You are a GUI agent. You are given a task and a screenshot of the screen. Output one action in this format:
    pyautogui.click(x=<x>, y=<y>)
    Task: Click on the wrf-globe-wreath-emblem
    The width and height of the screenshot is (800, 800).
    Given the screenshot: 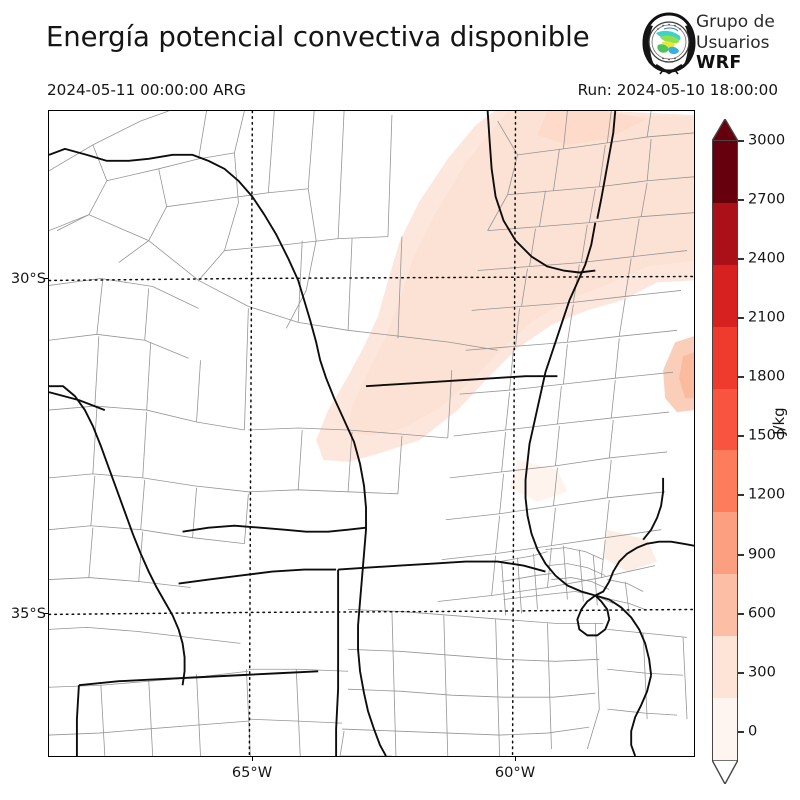 What is the action you would take?
    pyautogui.click(x=669, y=43)
    